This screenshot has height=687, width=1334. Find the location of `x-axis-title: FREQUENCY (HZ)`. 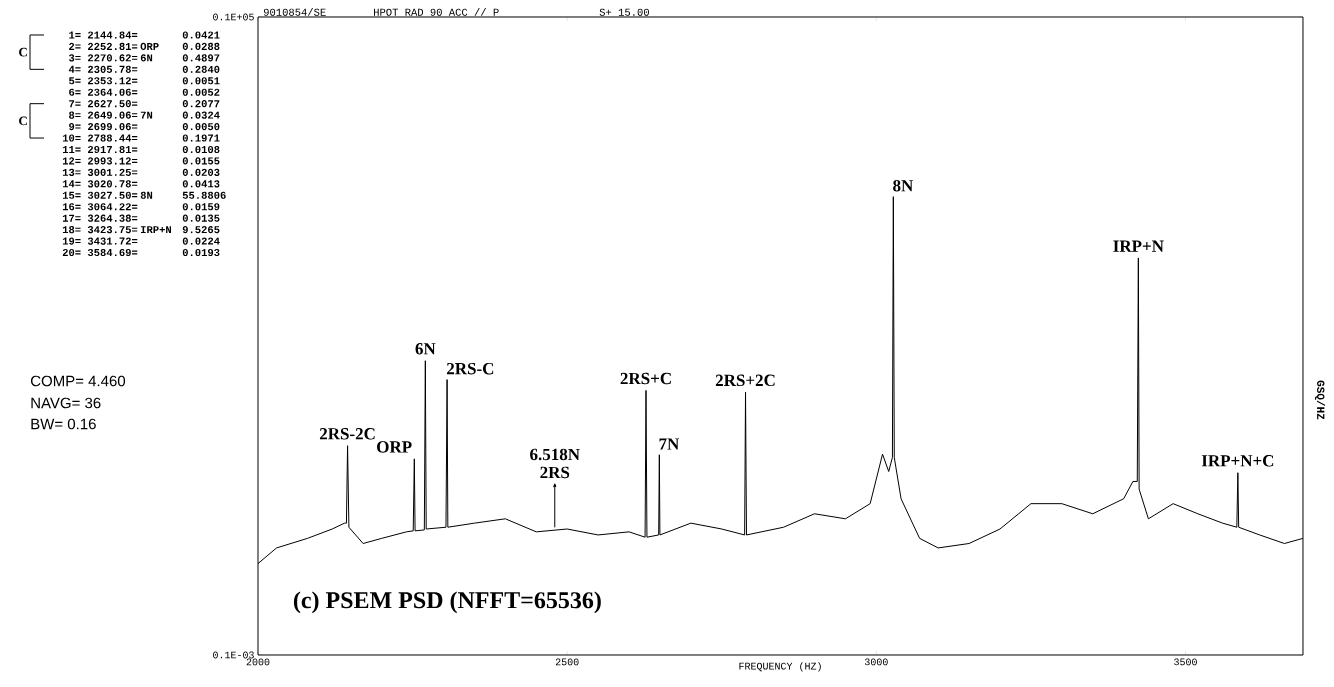

x-axis-title: FREQUENCY (HZ) is located at coordinates (780, 667).